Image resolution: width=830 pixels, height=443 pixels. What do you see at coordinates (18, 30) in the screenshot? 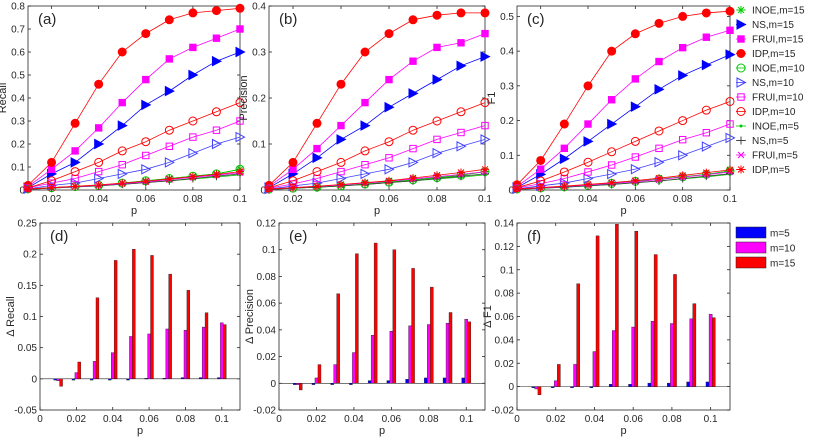
I see `y-tick-label: 0.7` at bounding box center [18, 30].